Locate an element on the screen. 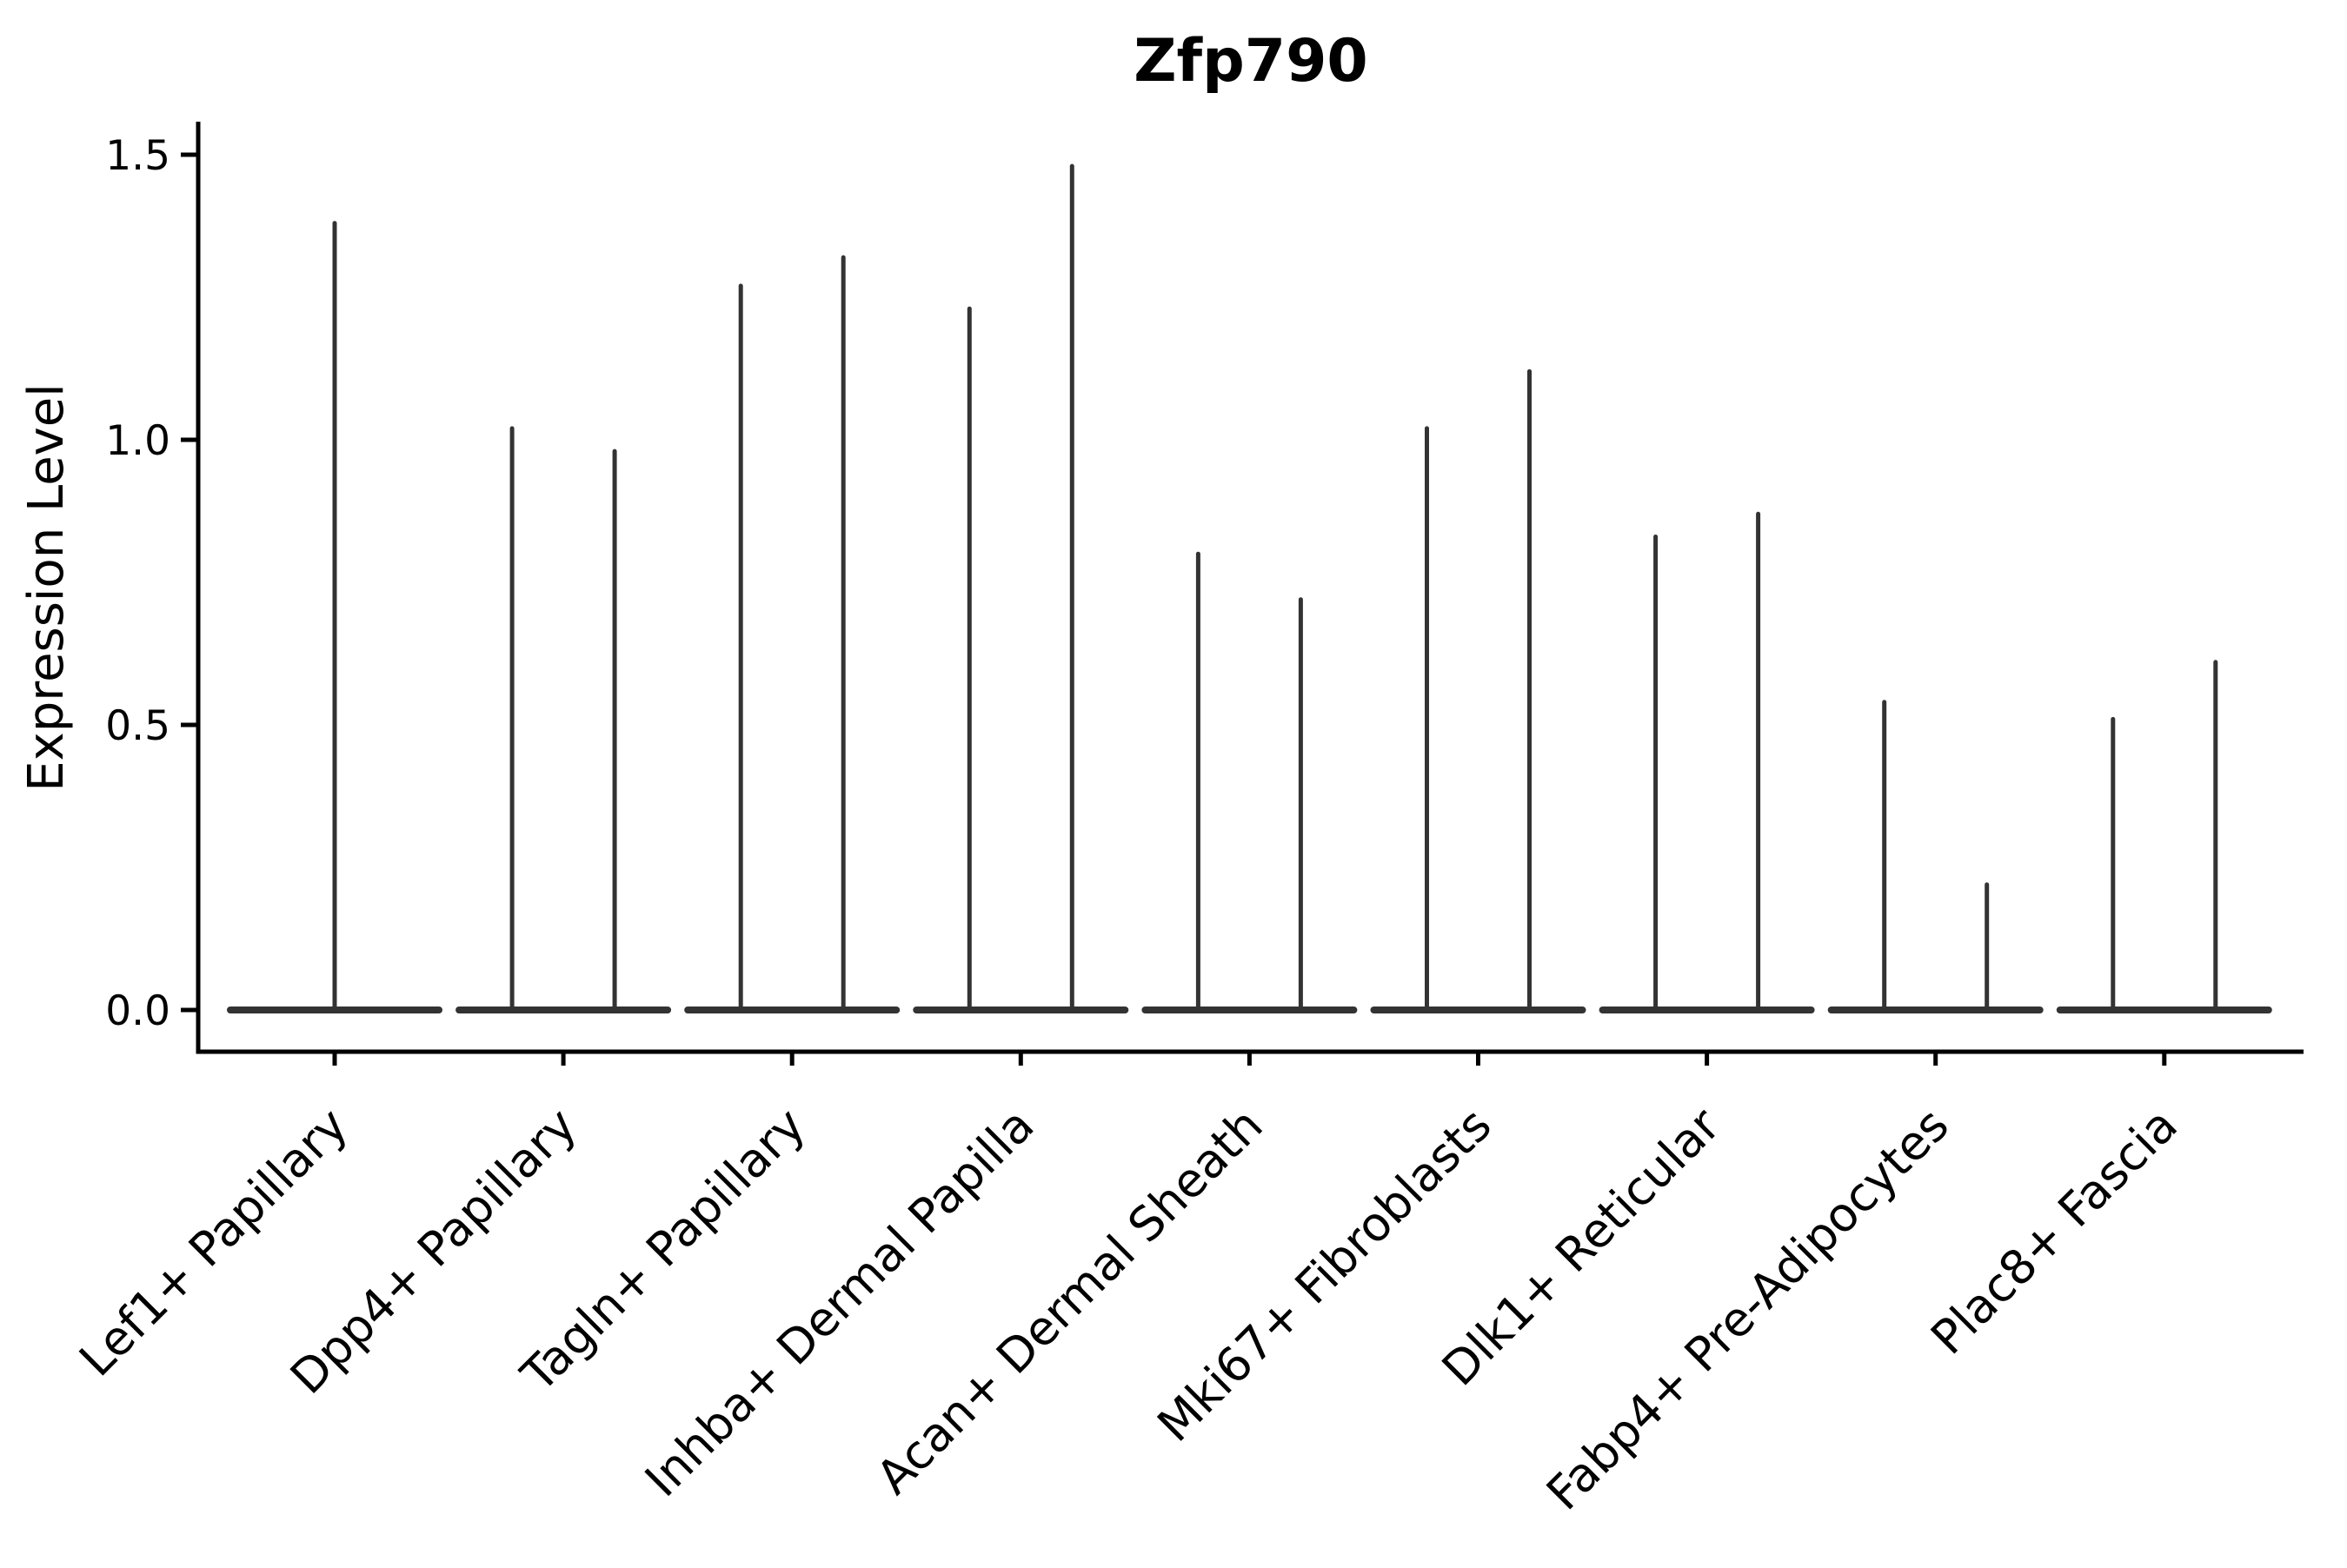 The height and width of the screenshot is (1568, 2347). x-tick-label-8: Fabp4+ Pre-Adipocytes is located at coordinates (1748, 1309).